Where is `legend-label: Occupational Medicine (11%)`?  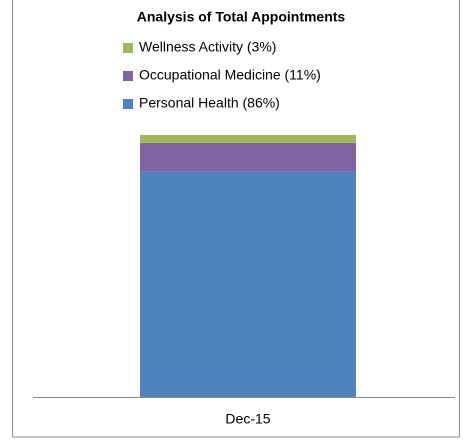 legend-label: Occupational Medicine (11%) is located at coordinates (230, 75).